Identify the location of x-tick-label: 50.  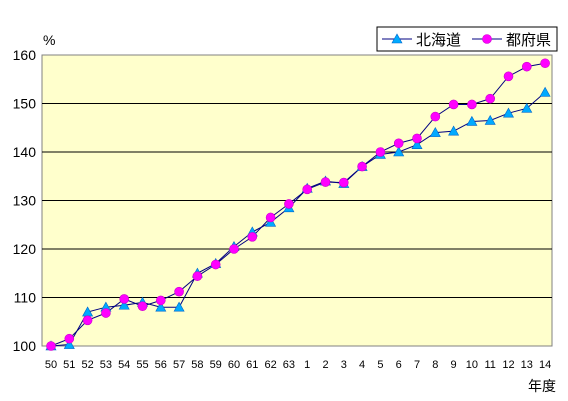
(51, 365).